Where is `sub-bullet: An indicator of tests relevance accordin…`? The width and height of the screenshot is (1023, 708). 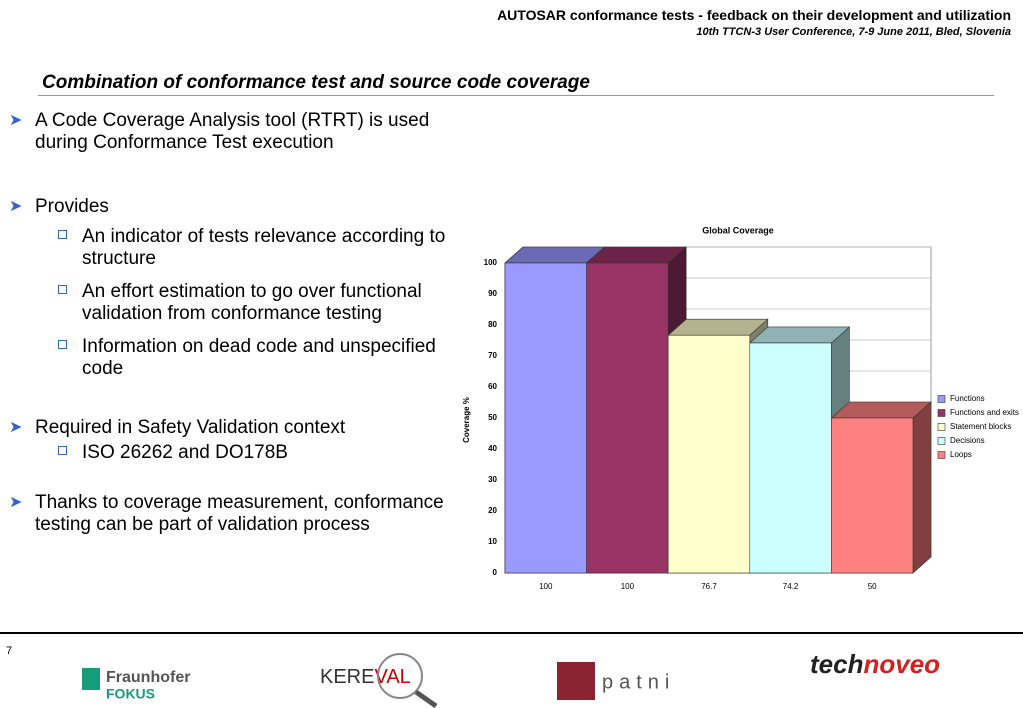 sub-bullet: An indicator of tests relevance accordin… is located at coordinates (265, 248).